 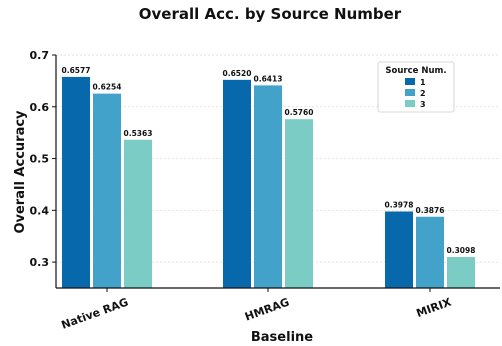 What do you see at coordinates (423, 104) in the screenshot?
I see `legend-entry: 3` at bounding box center [423, 104].